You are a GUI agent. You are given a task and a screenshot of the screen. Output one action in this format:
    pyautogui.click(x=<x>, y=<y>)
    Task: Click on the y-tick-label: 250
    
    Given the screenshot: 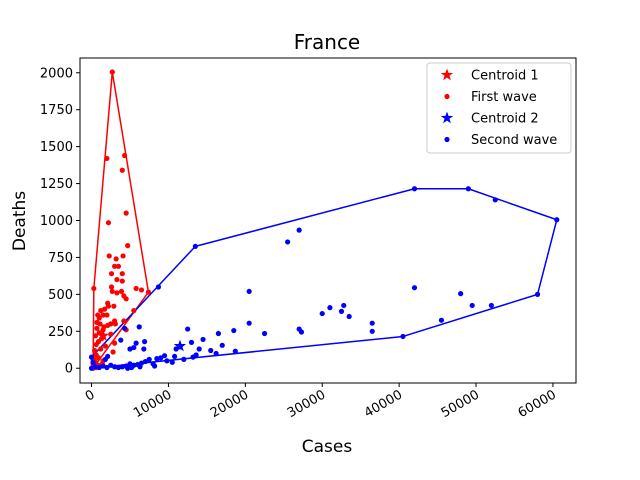 What is the action you would take?
    pyautogui.click(x=60, y=332)
    